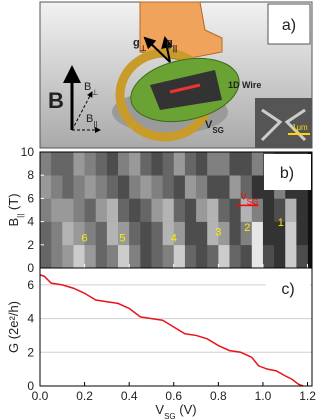  What do you see at coordinates (167, 49) in the screenshot?
I see `g-par-arrow` at bounding box center [167, 49].